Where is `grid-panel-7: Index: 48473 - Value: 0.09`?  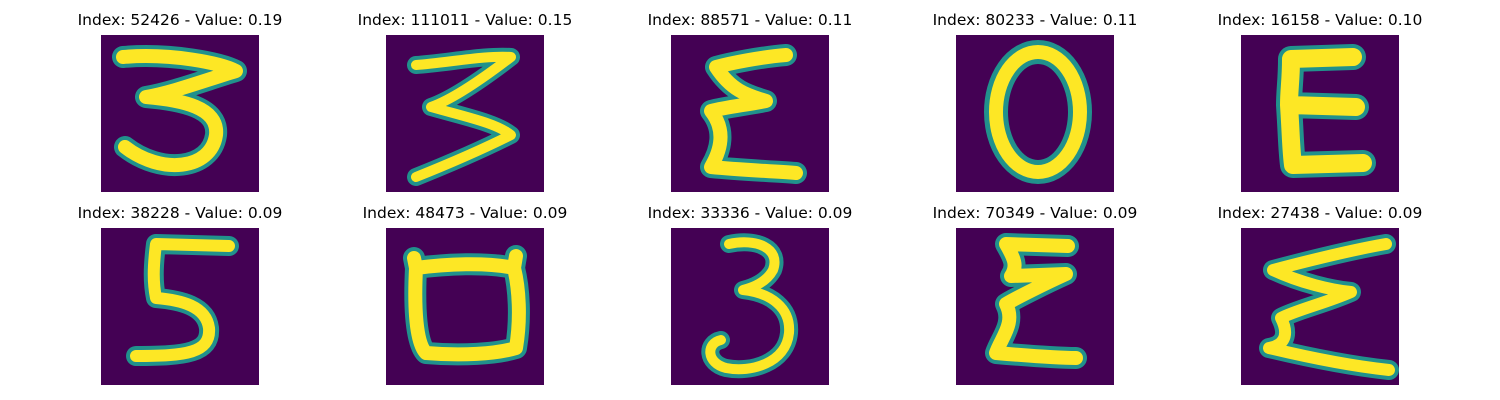
grid-panel-7: Index: 48473 - Value: 0.09 is located at coordinates (465, 294).